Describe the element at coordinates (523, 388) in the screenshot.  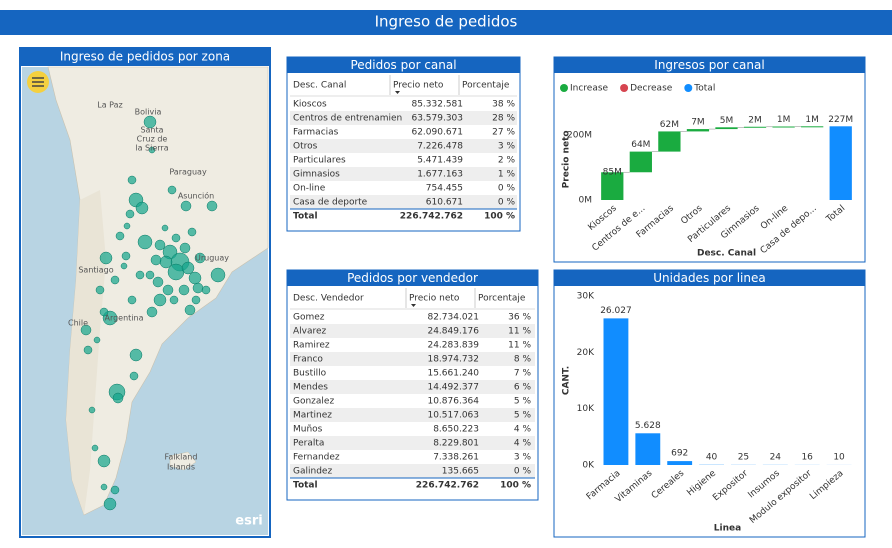
I see `cell: 6 %` at that location.